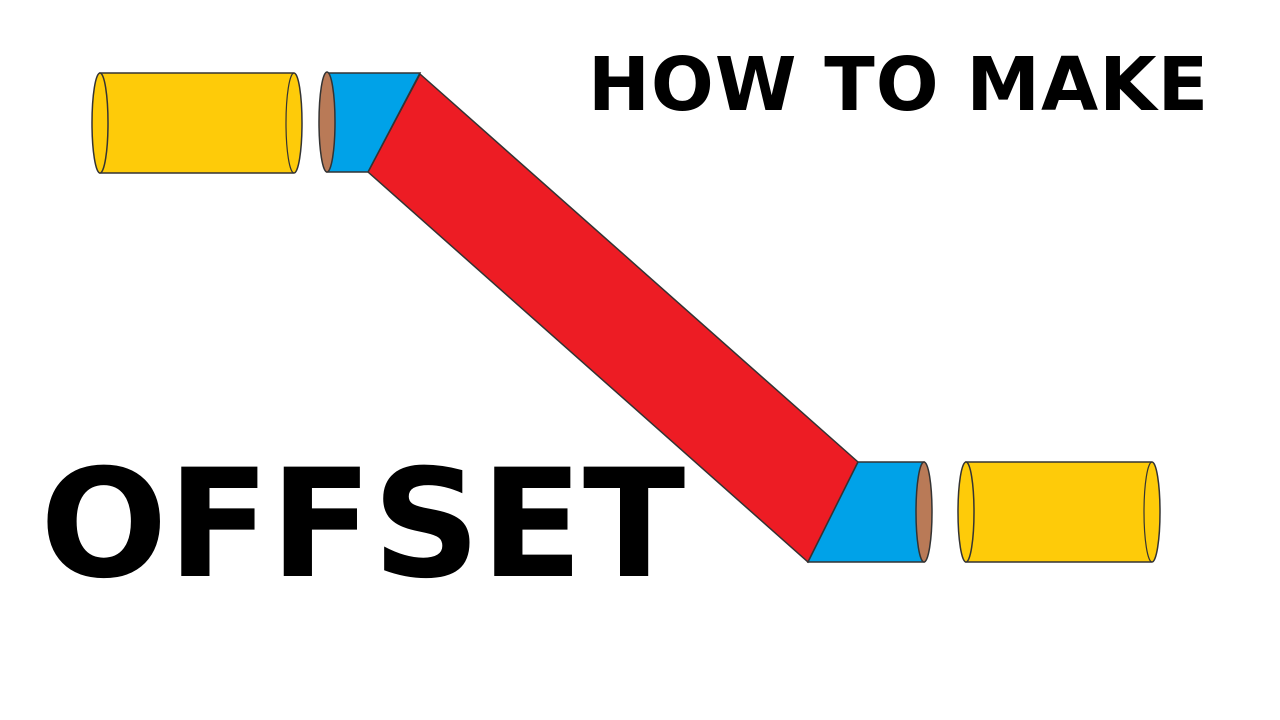  I want to click on elbow-fitting-top, so click(370, 122).